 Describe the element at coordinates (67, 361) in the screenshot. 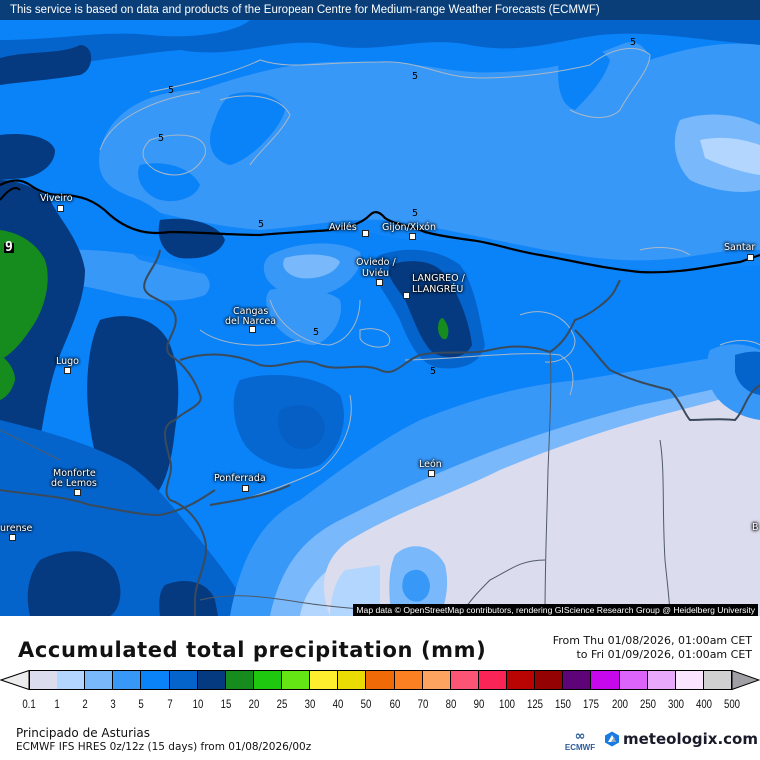

I see `city-label-lugo: Lugo` at that location.